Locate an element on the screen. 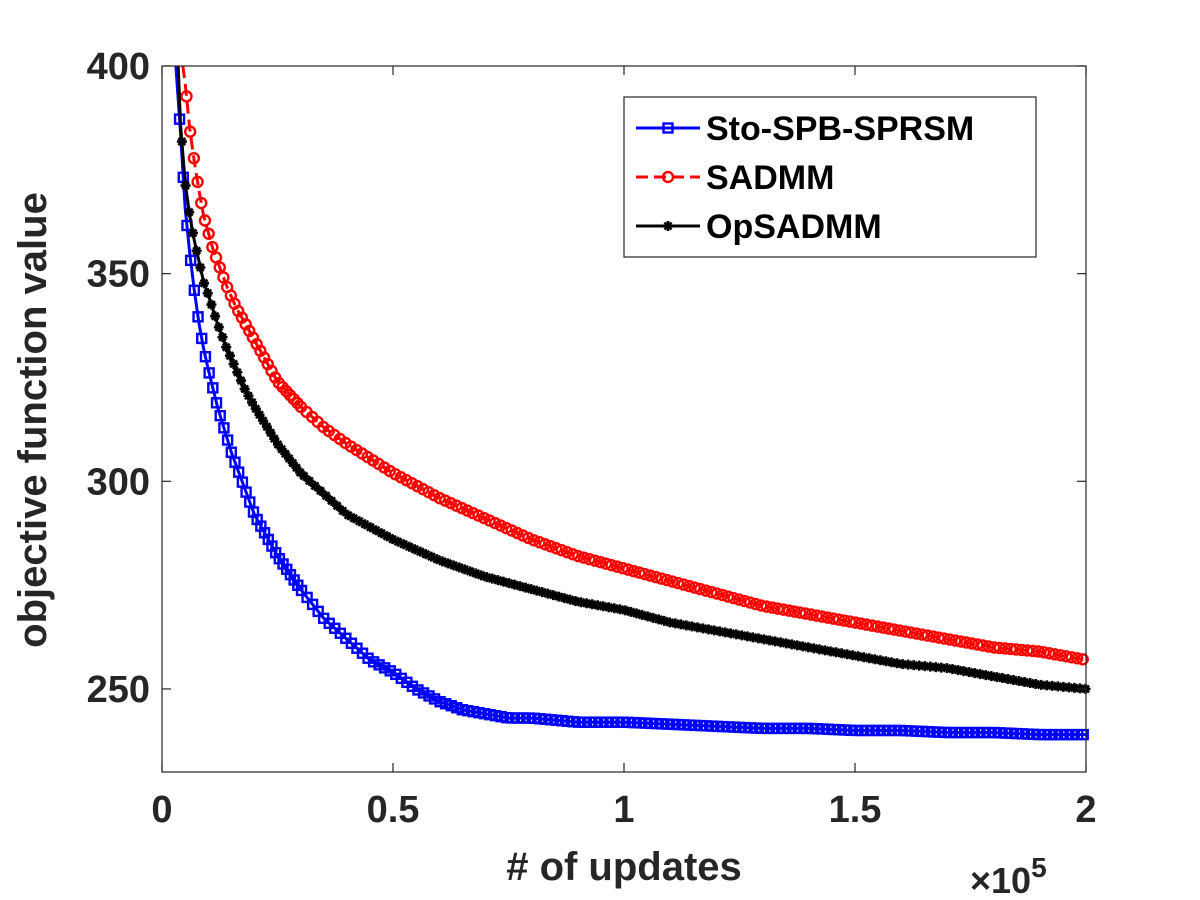 The height and width of the screenshot is (900, 1200). legend-entry: Sto-SPB-SPRSM is located at coordinates (805, 129).